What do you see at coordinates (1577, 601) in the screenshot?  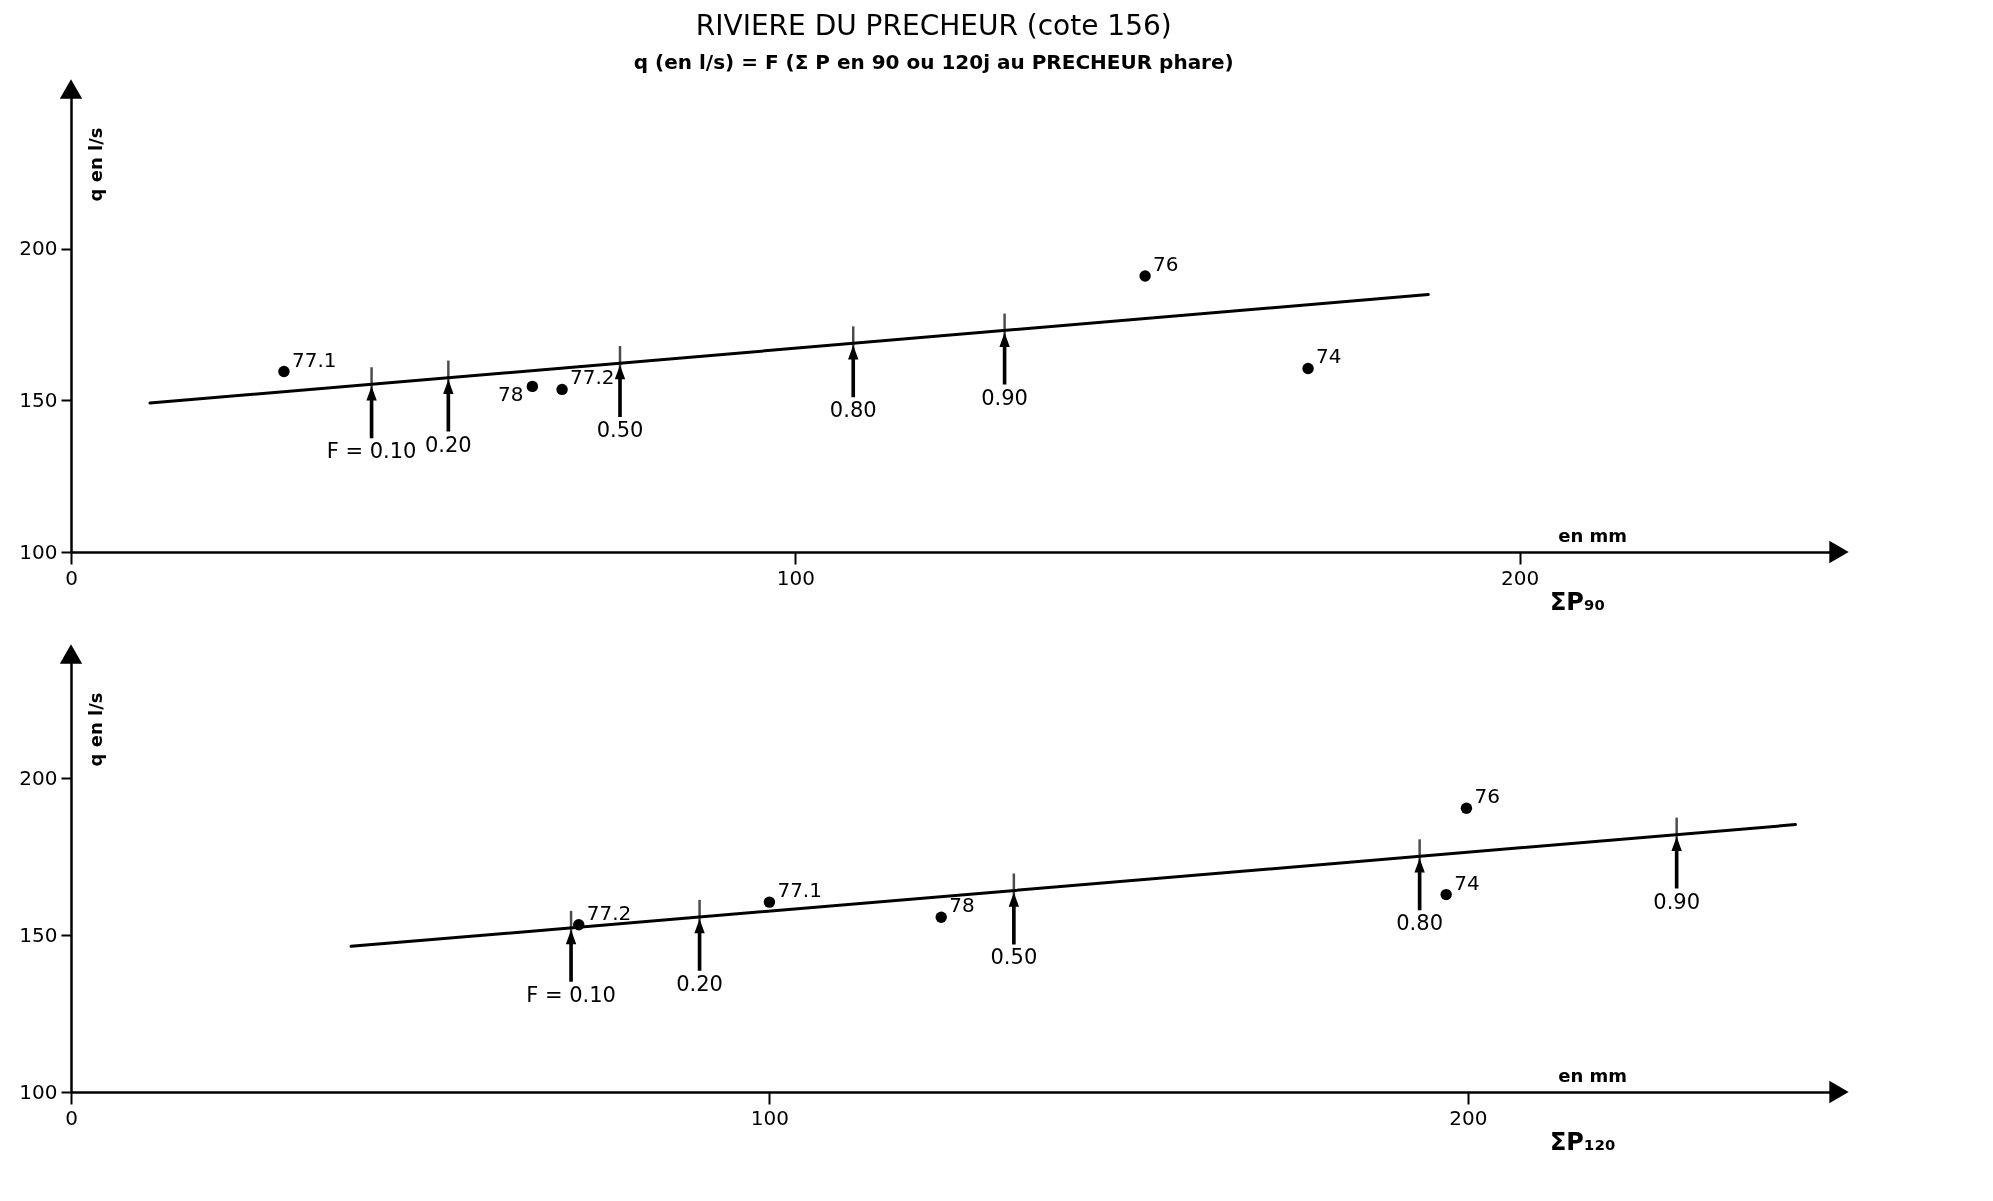 I see `x-axis-title: ΣP₉₀` at bounding box center [1577, 601].